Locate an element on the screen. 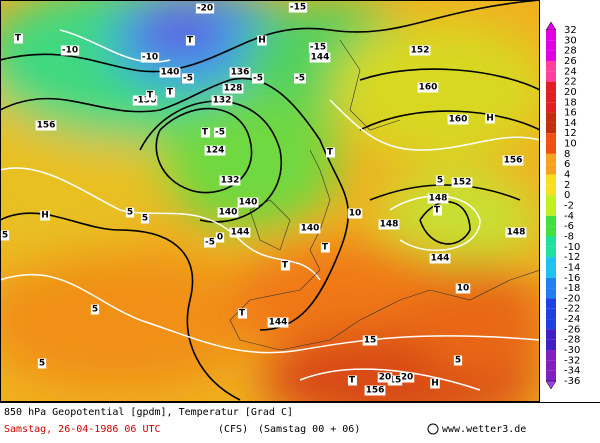  colorbar-label: 4 is located at coordinates (567, 175).